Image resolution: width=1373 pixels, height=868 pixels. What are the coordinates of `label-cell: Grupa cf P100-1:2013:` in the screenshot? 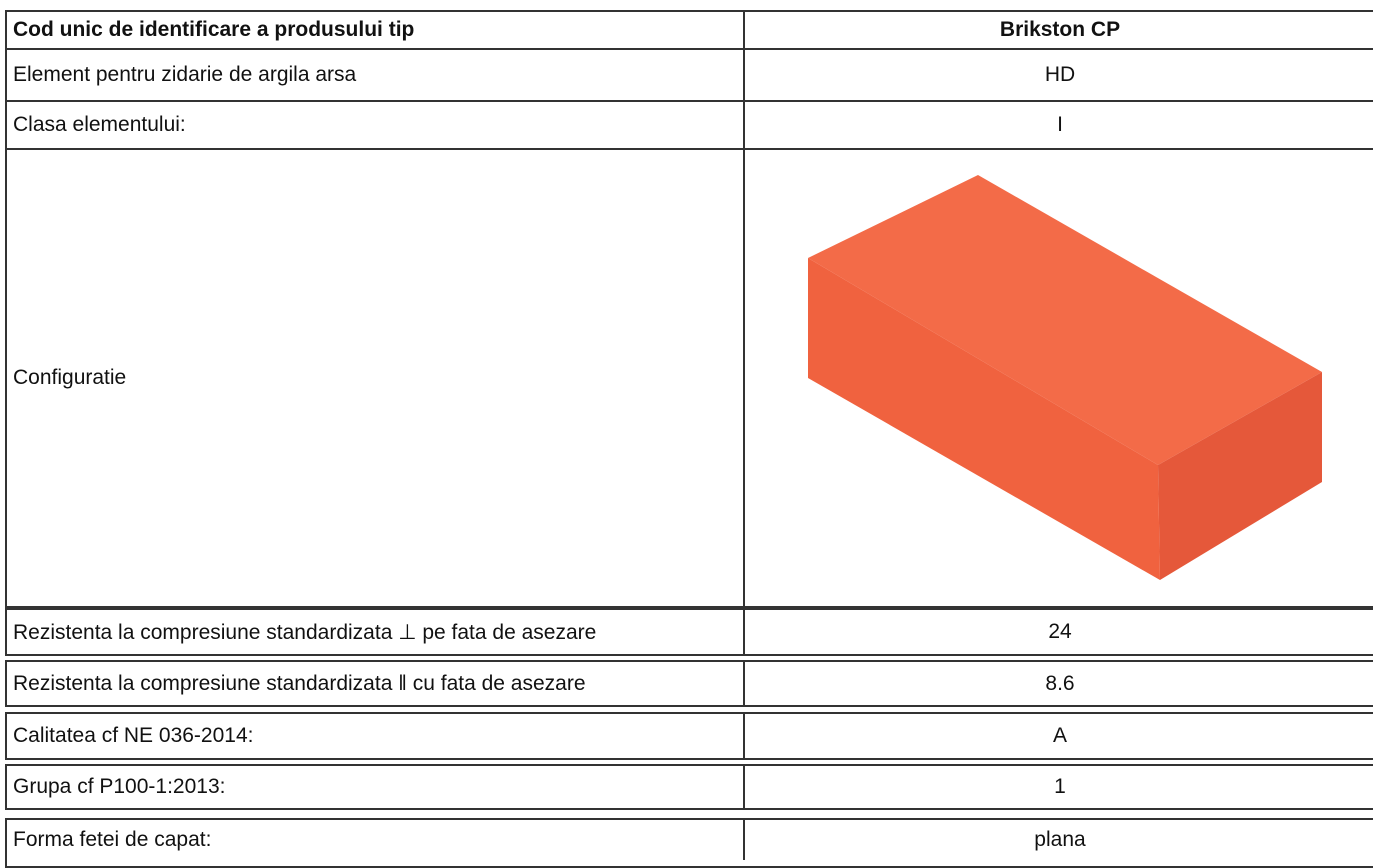 It's located at (376, 787).